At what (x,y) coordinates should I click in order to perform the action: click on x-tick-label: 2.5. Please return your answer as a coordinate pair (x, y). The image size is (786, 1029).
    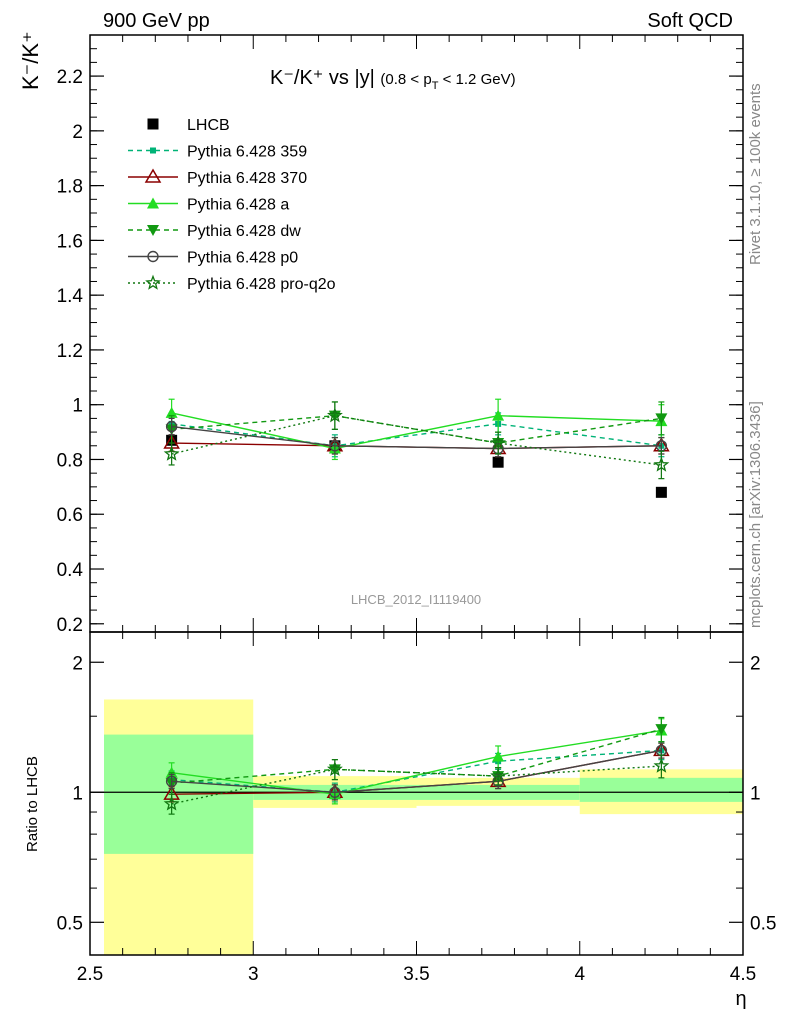
    Looking at the image, I should click on (90, 974).